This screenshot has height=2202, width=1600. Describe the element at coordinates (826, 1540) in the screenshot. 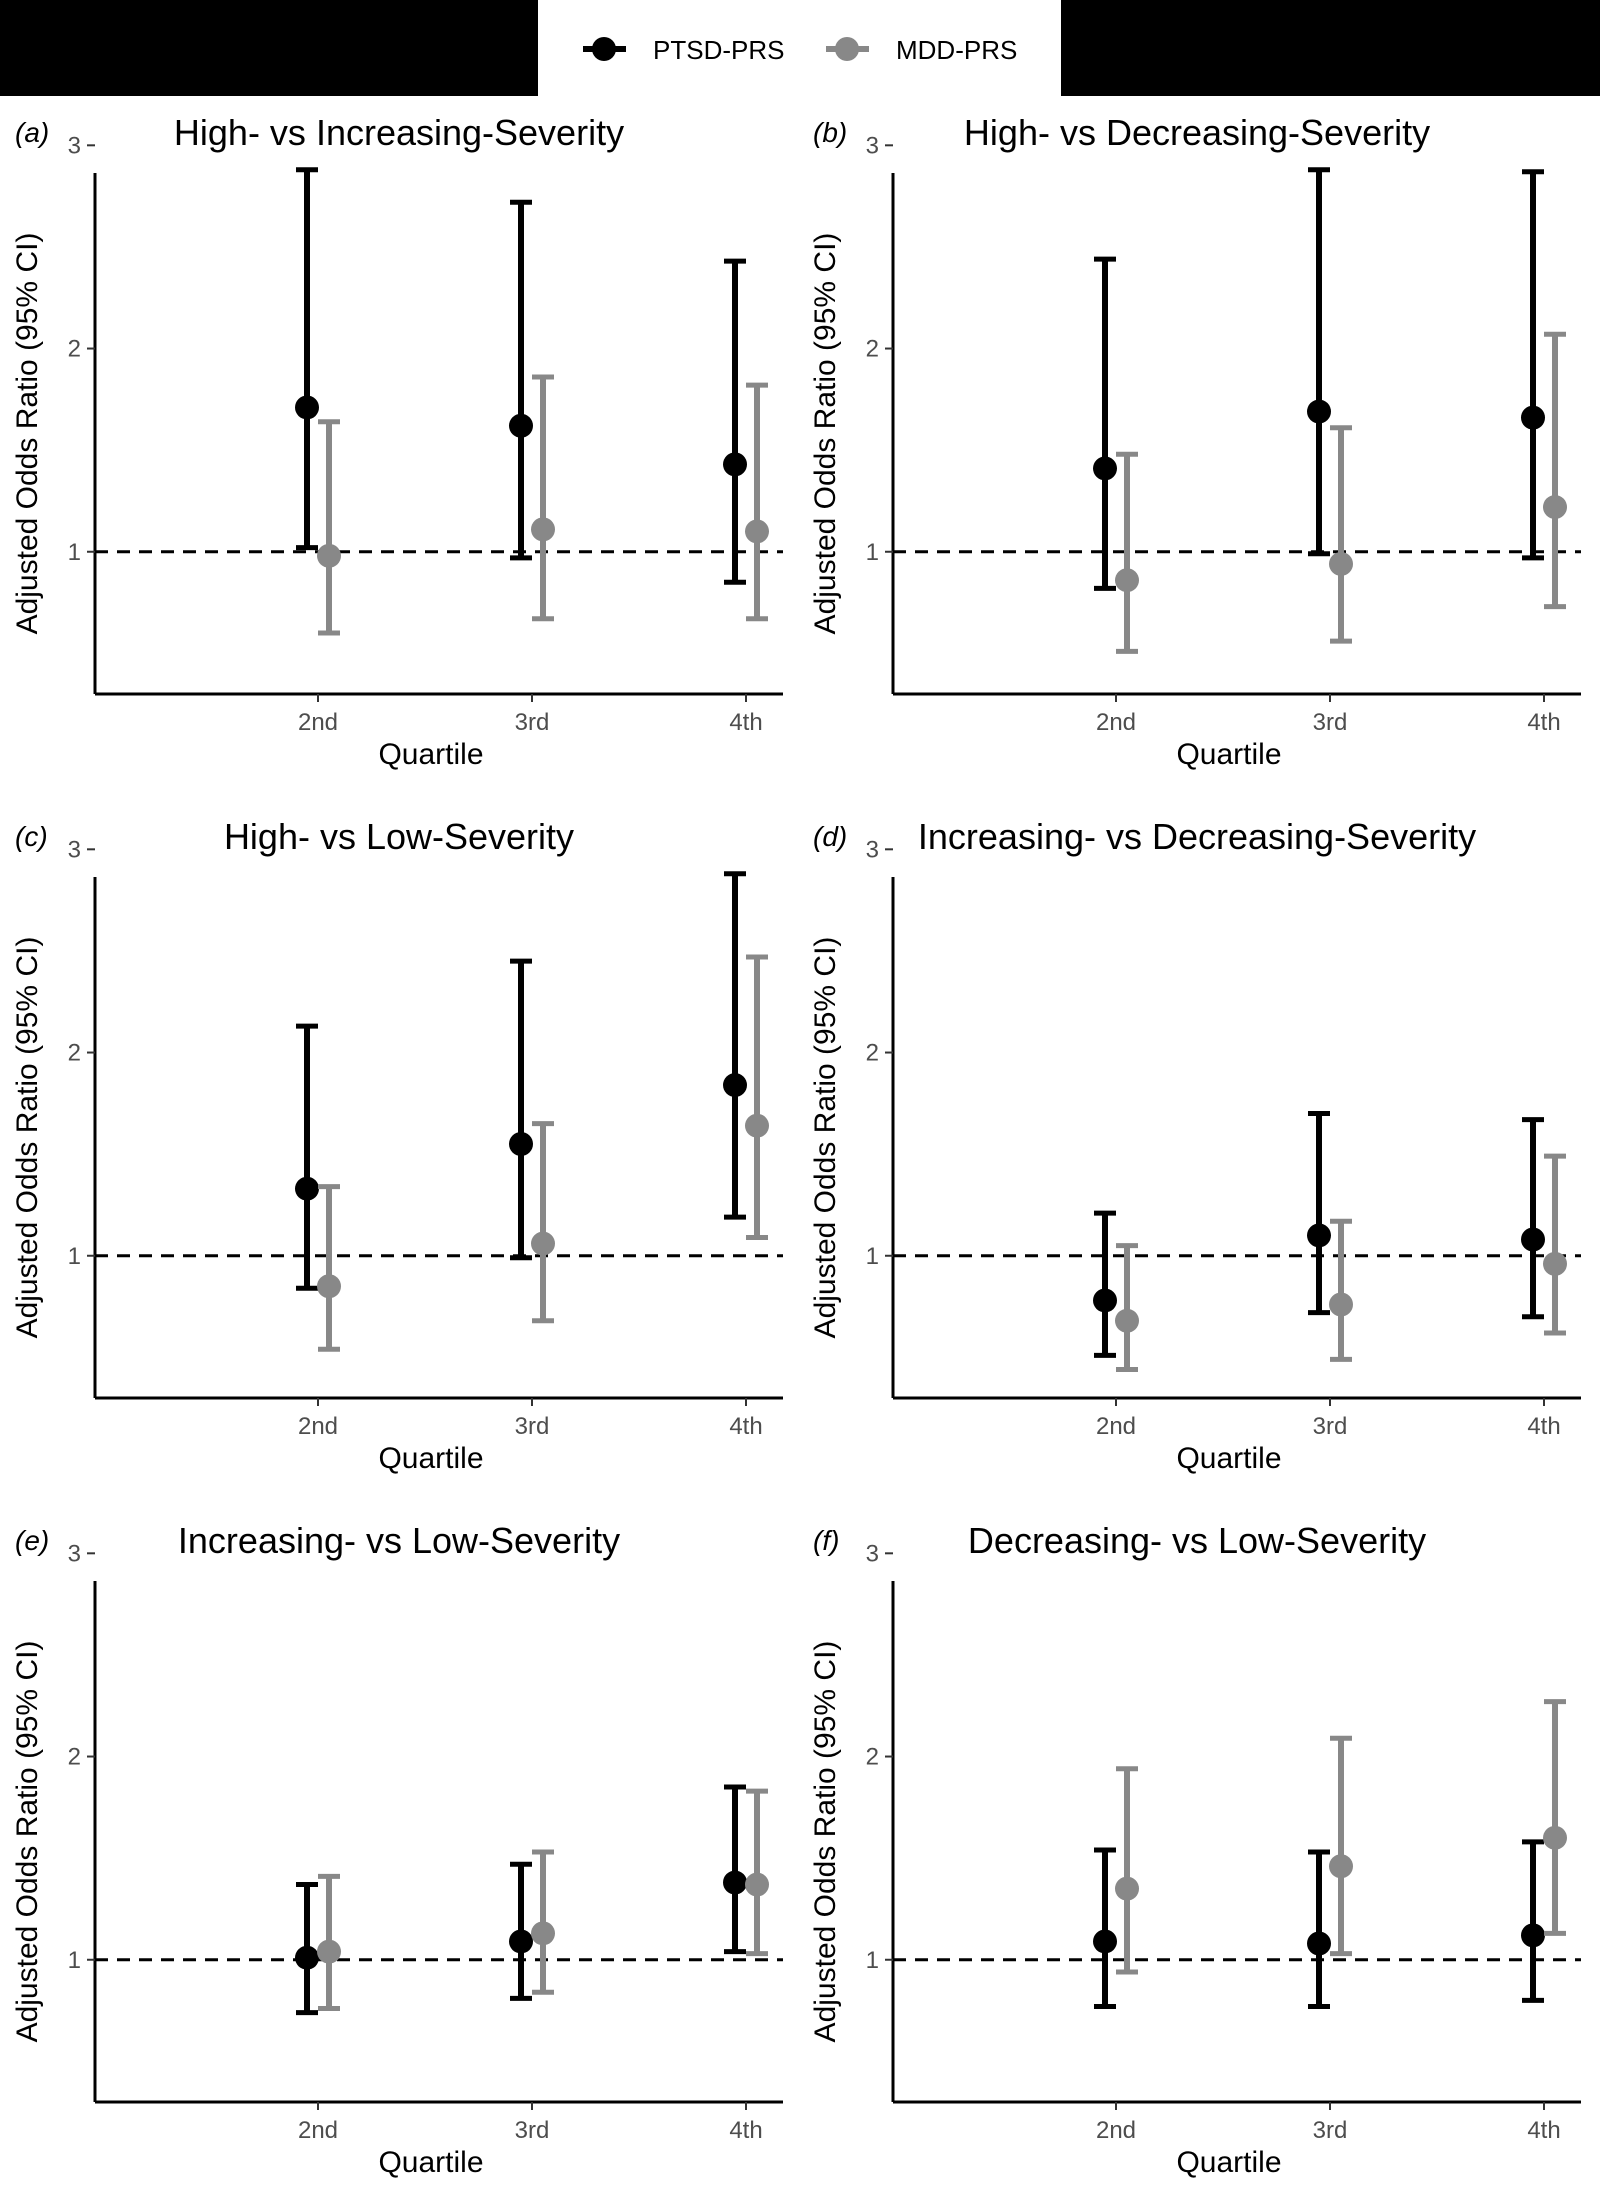

I see `panel-tag: (f)` at that location.